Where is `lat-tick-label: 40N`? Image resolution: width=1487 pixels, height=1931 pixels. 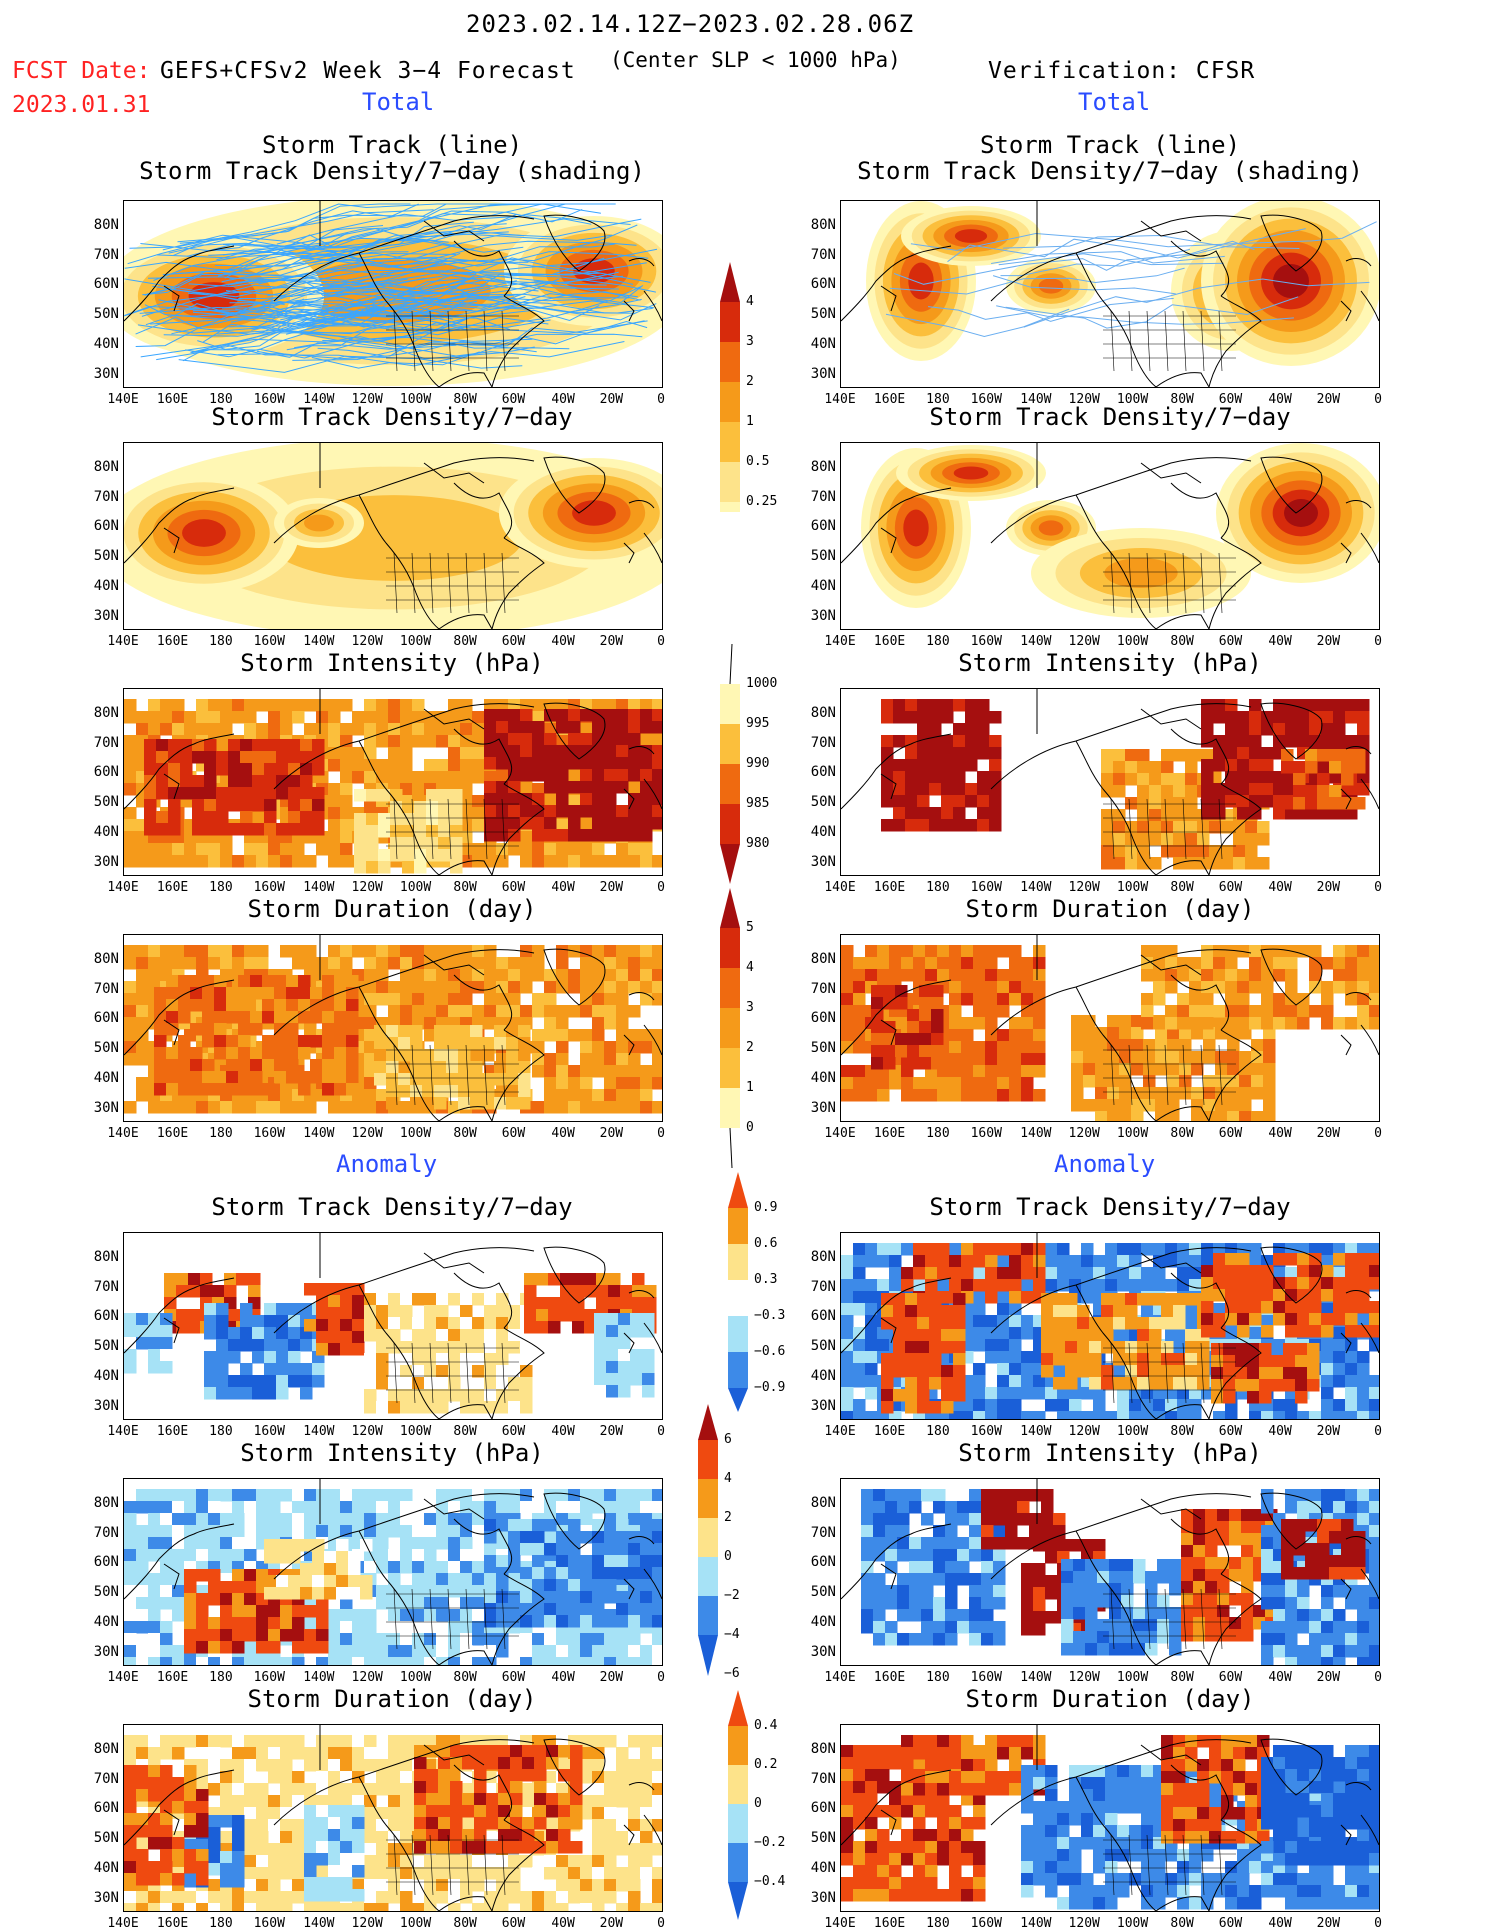
lat-tick-label: 40N is located at coordinates (99, 344).